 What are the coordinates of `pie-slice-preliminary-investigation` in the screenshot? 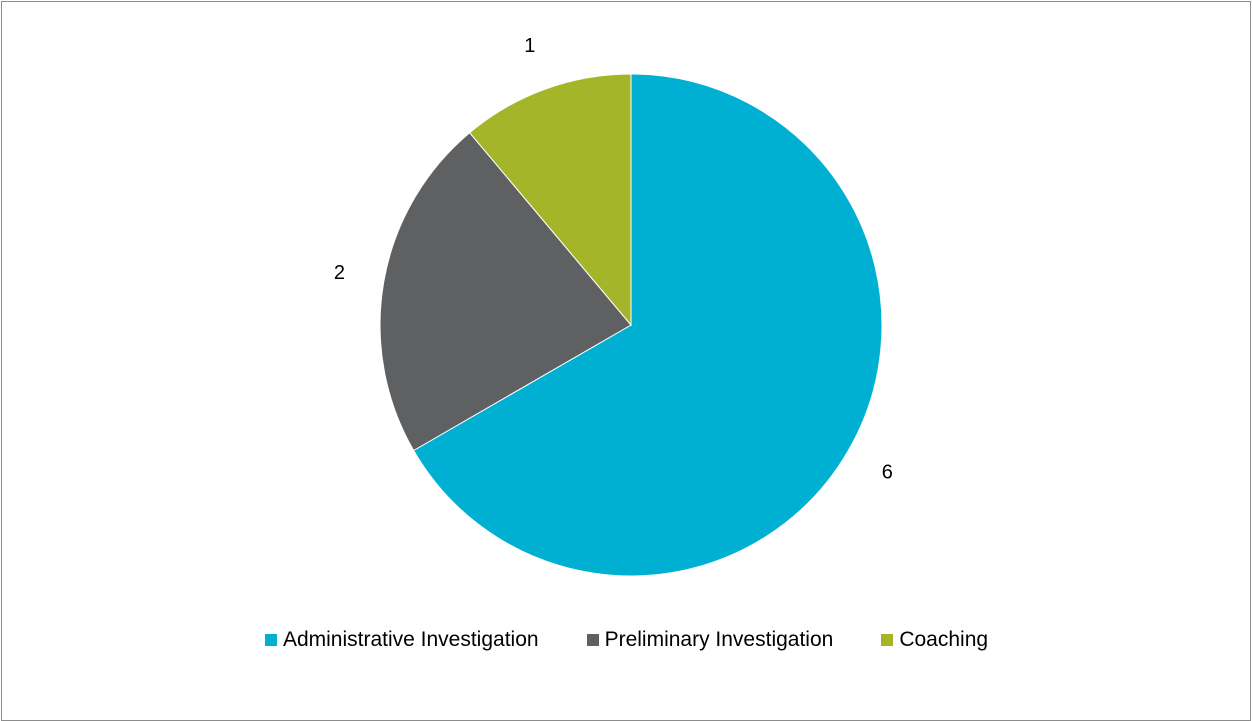 It's located at (505, 292).